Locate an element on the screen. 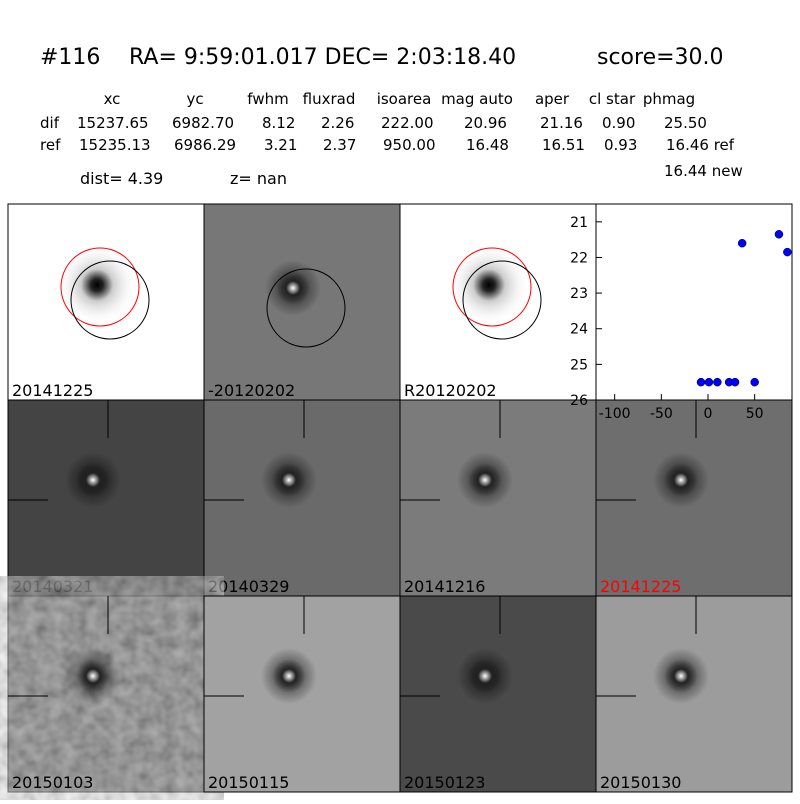  table-cell: 0.93 is located at coordinates (620, 145).